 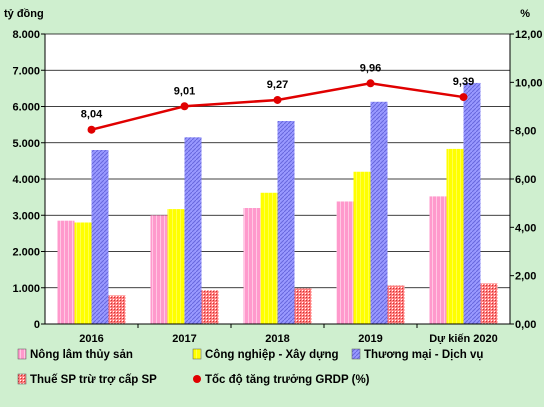 I want to click on y-left-tick-label: 1.000, so click(x=26, y=289).